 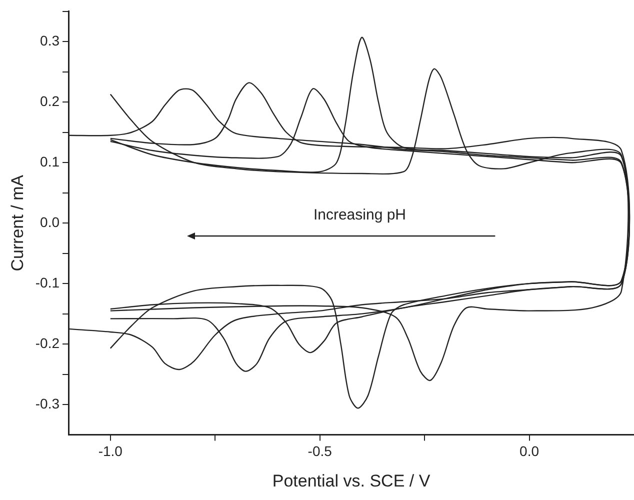 I want to click on x-tick-label: -1.0, so click(x=110, y=451).